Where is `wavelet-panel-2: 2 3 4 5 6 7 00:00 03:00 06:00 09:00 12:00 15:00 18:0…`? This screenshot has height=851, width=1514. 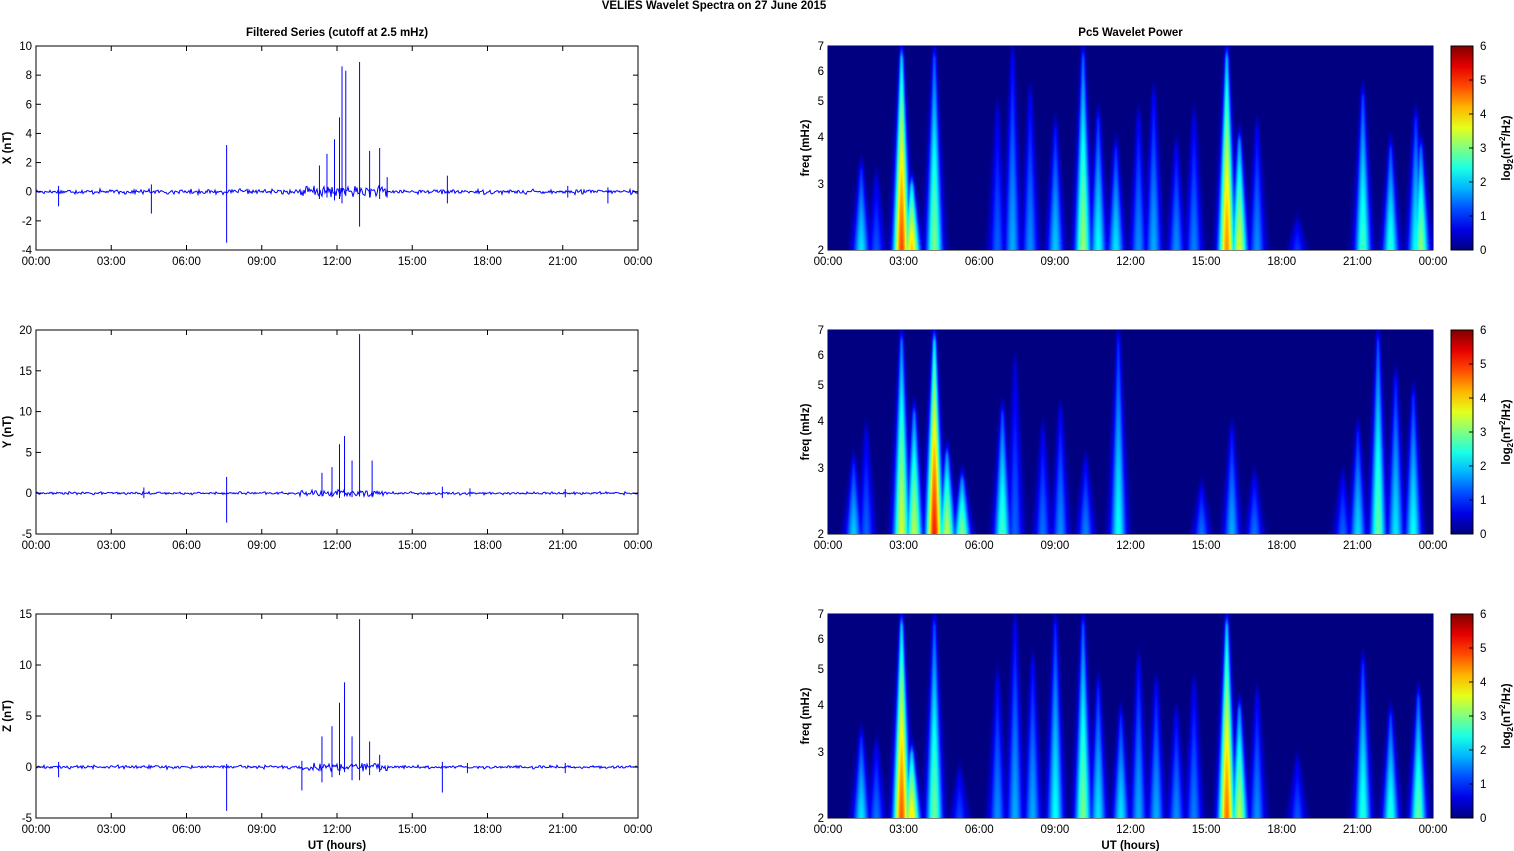 wavelet-panel-2: 2 3 4 5 6 7 00:00 03:00 06:00 09:00 12:00 15:00 18:0… is located at coordinates (1157, 438).